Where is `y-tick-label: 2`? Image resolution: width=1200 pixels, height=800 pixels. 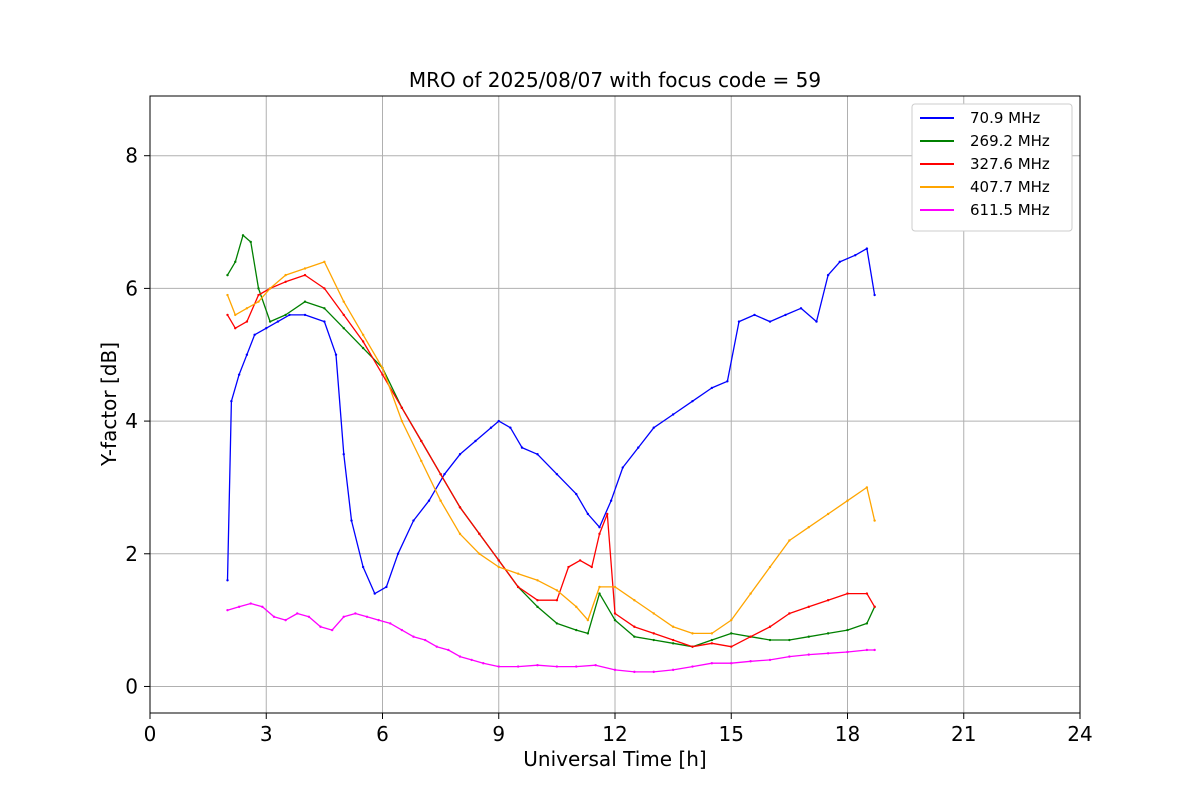
y-tick-label: 2 is located at coordinates (131, 554).